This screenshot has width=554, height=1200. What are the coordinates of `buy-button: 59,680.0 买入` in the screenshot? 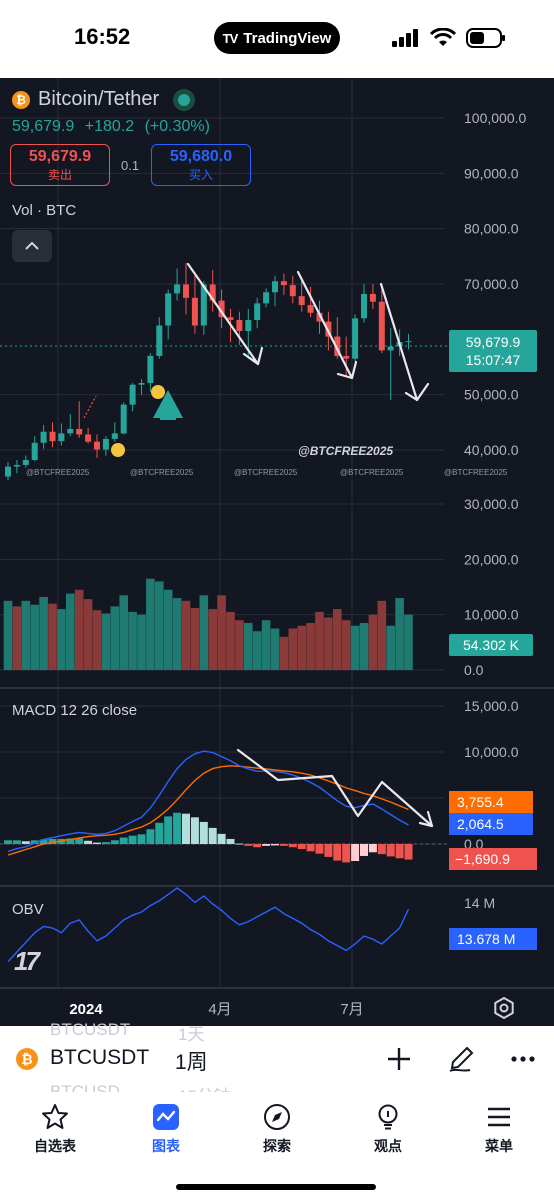 It's located at (201, 165).